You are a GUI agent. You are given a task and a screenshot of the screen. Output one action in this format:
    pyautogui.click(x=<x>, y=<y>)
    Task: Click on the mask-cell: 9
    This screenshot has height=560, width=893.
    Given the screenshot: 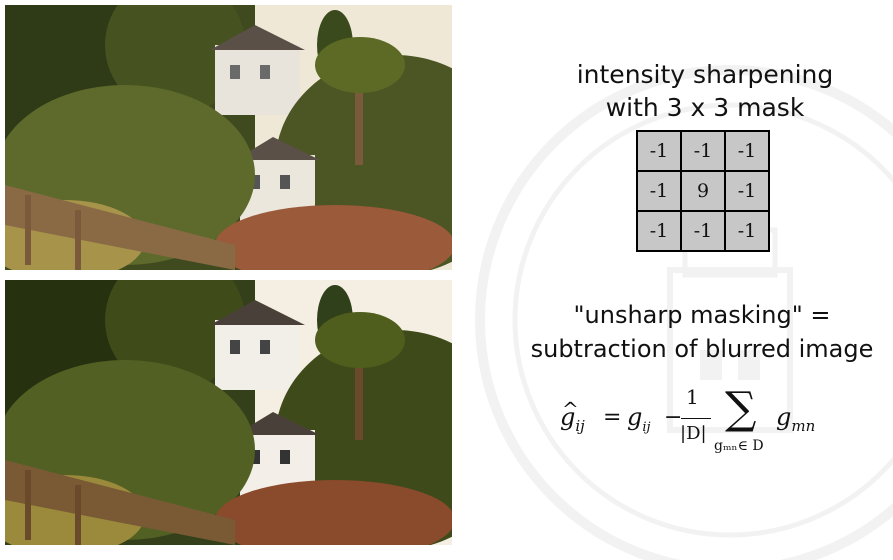 What is the action you would take?
    pyautogui.click(x=703, y=191)
    